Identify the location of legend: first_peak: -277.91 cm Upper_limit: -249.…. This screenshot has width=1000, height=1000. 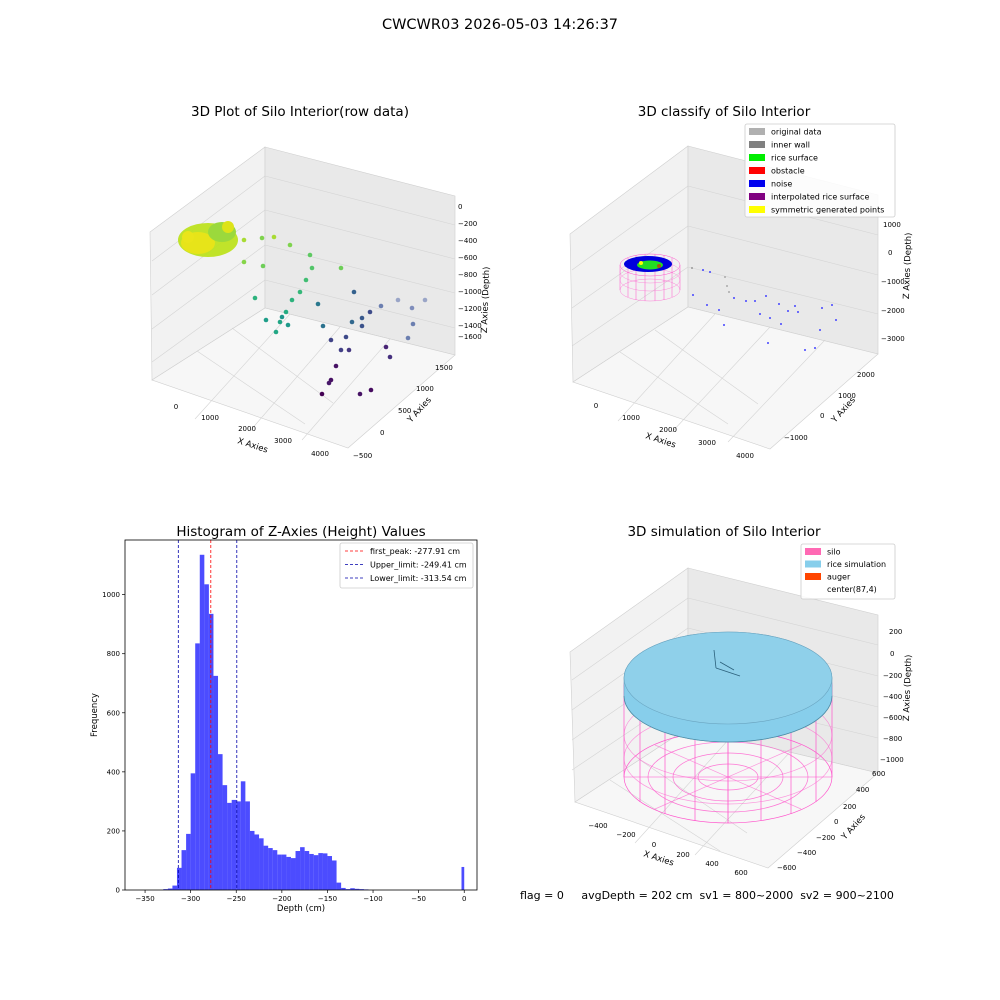
(406, 565).